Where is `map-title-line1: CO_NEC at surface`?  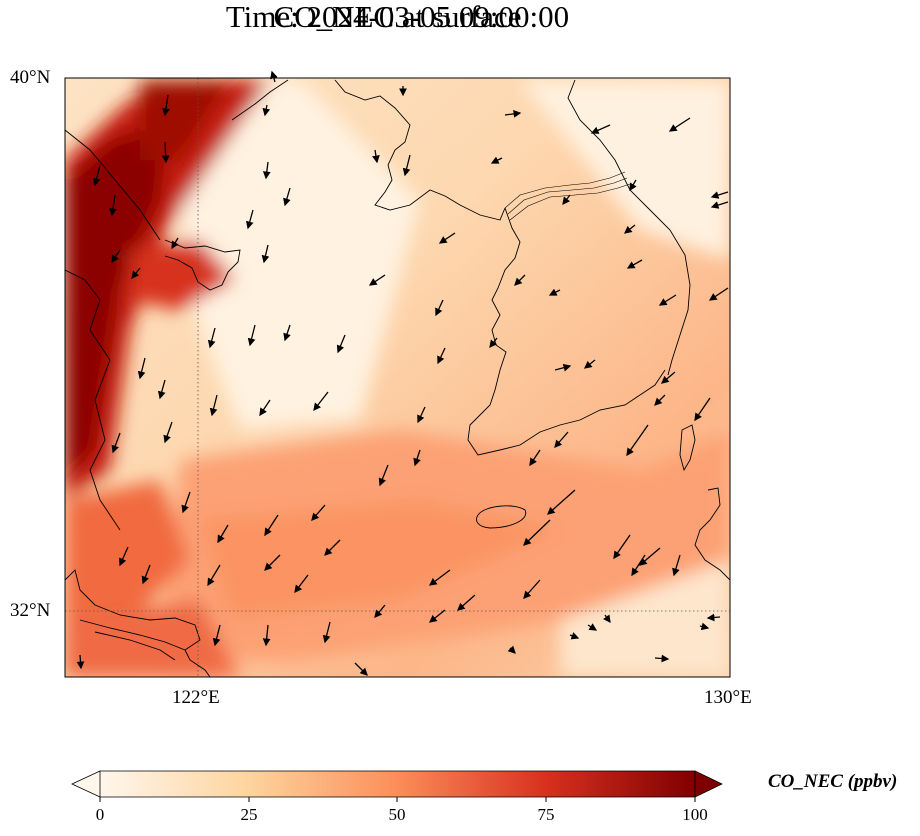 map-title-line1: CO_NEC at surface is located at coordinates (397, 17).